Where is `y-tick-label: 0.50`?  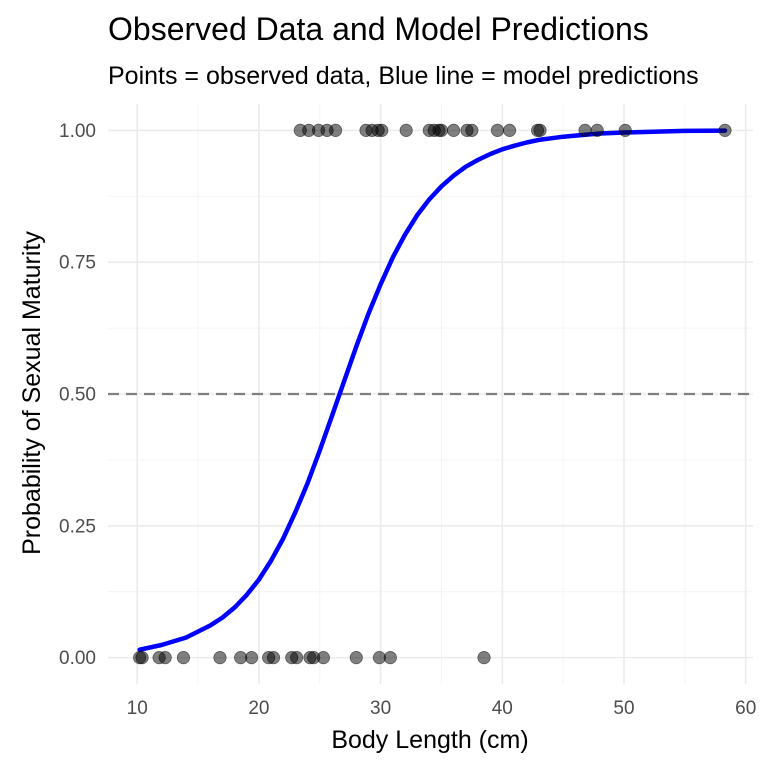 y-tick-label: 0.50 is located at coordinates (77, 395).